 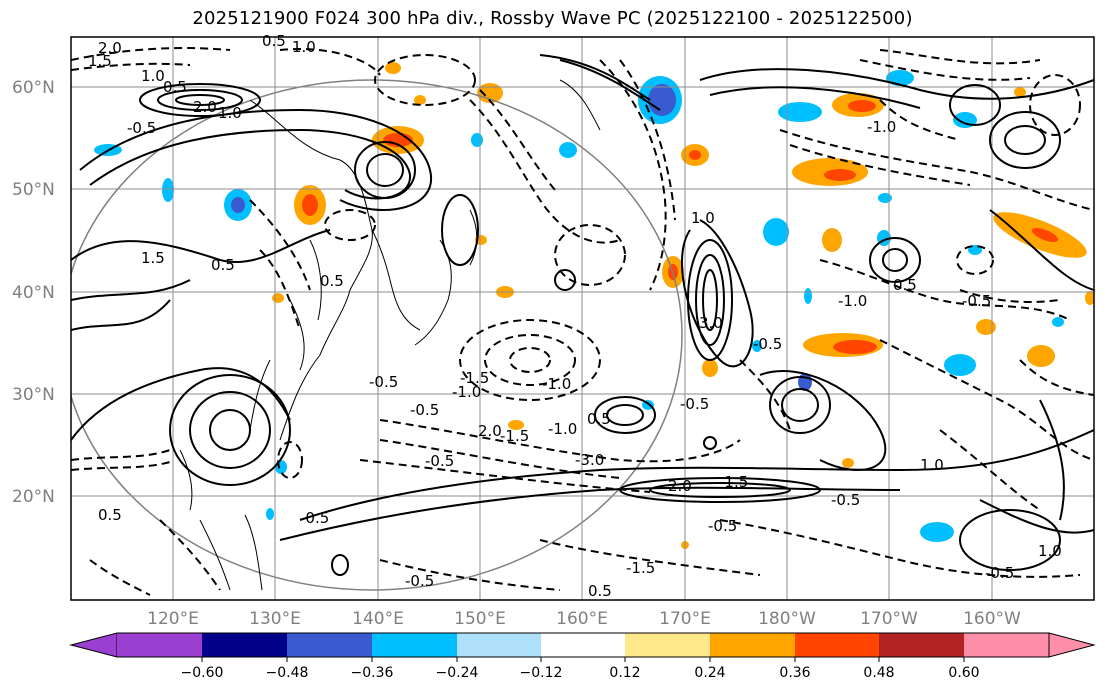 I want to click on lat-label: 20°N, so click(x=33, y=497).